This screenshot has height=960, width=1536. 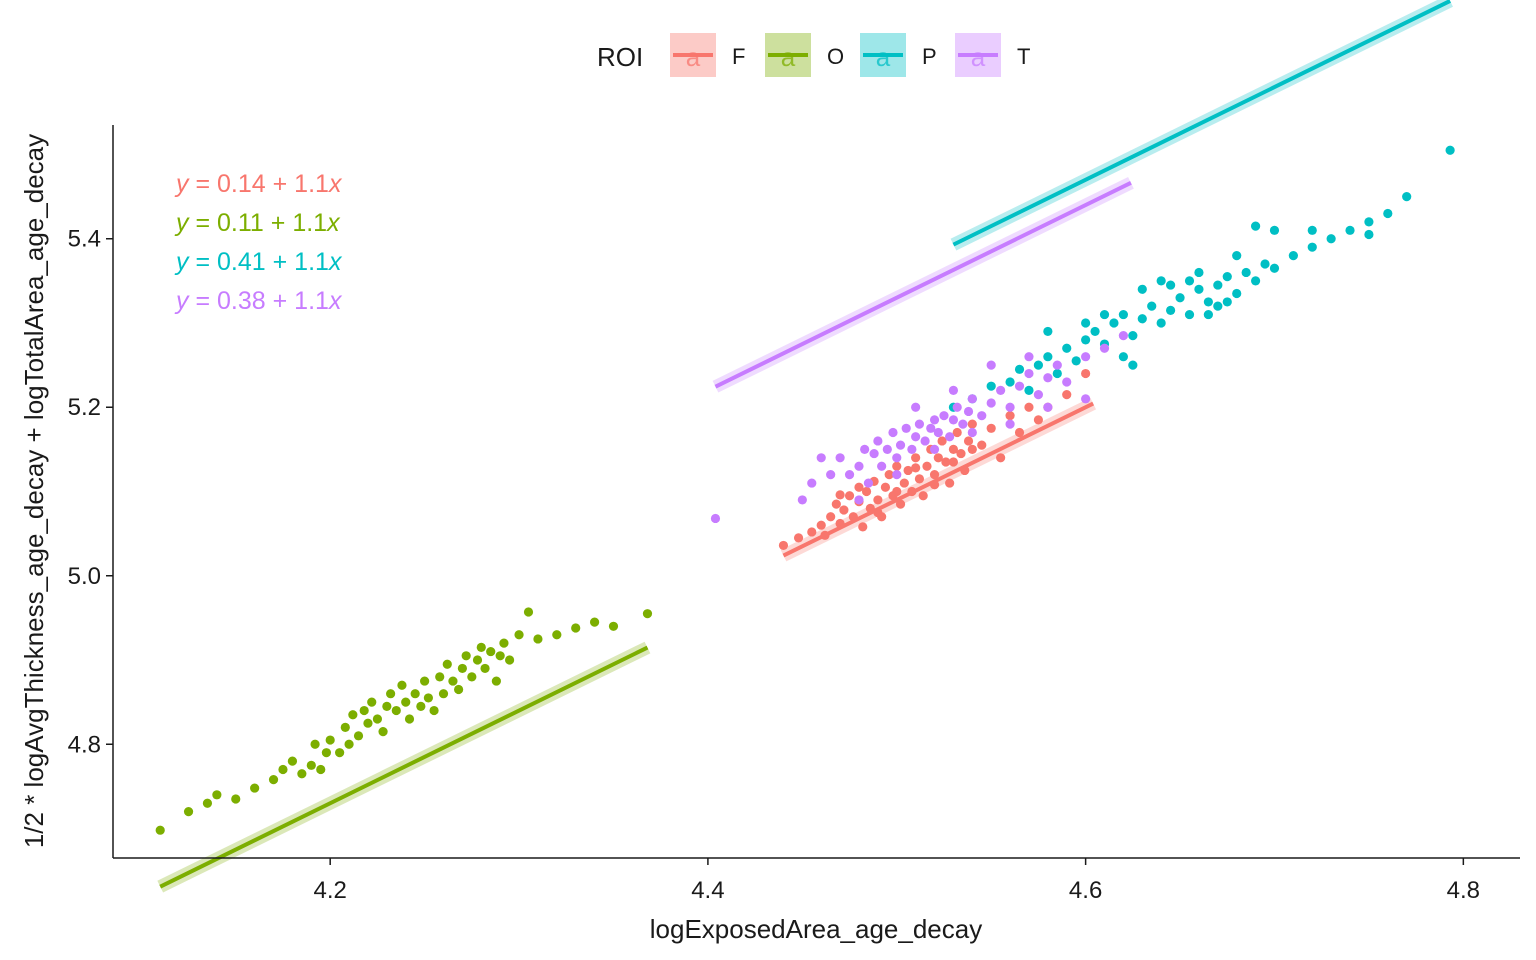 I want to click on regression-equation-T: y = 0.38 + 1.1x, so click(x=258, y=301).